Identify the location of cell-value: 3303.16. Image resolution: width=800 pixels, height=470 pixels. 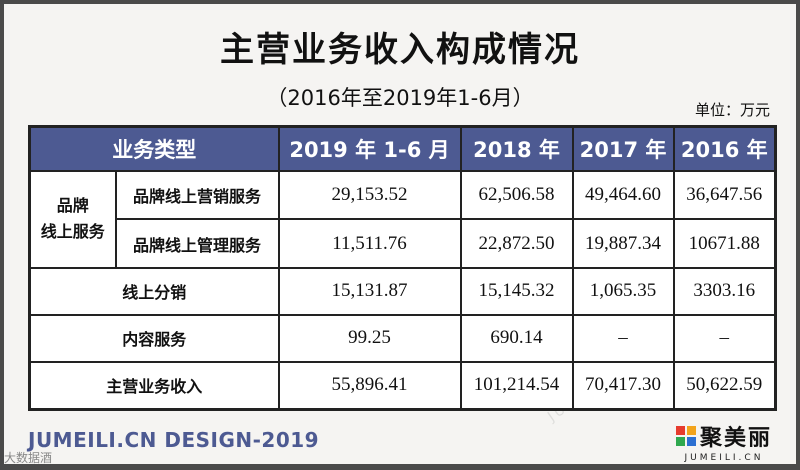
(724, 291).